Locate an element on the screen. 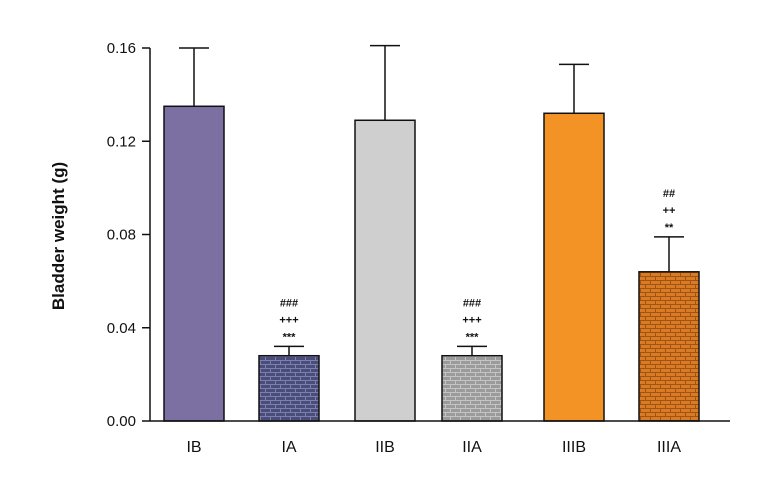 This screenshot has height=486, width=765. bar-iiib is located at coordinates (574, 267).